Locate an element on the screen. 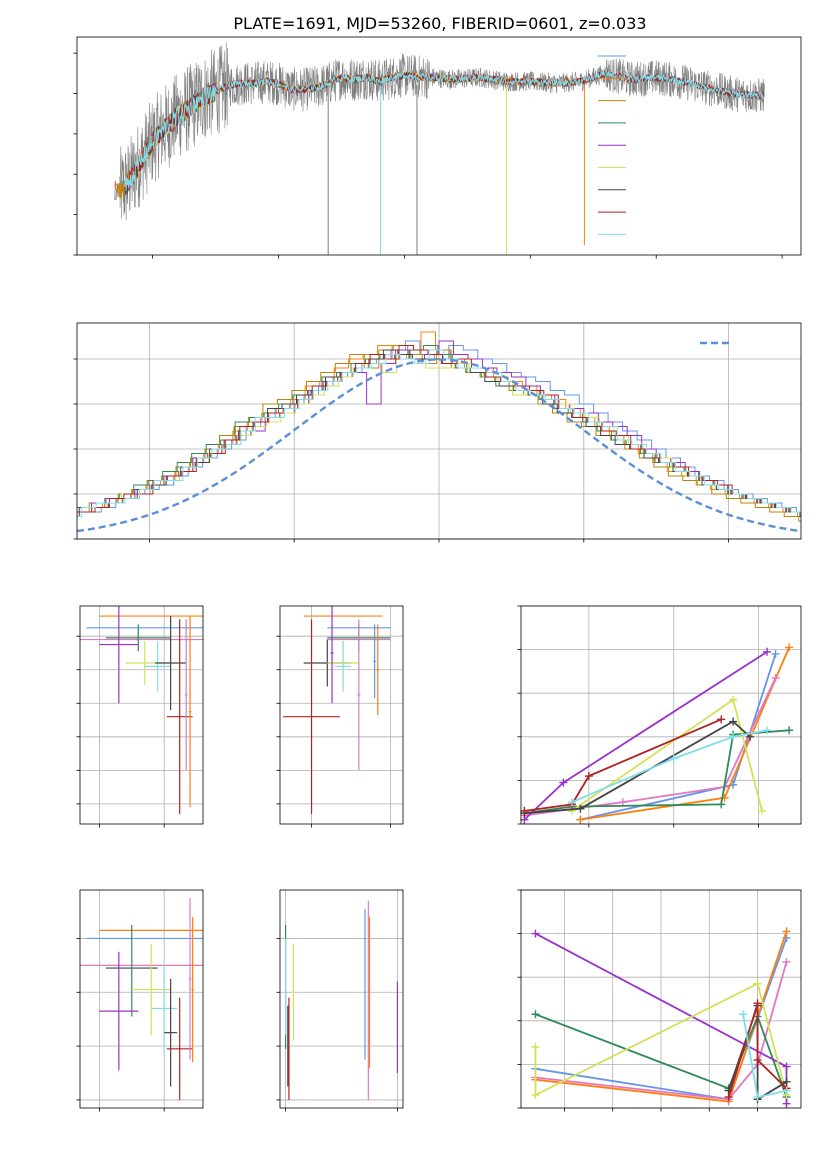 The height and width of the screenshot is (1170, 819). age-massweight-panel is located at coordinates (659, 716).